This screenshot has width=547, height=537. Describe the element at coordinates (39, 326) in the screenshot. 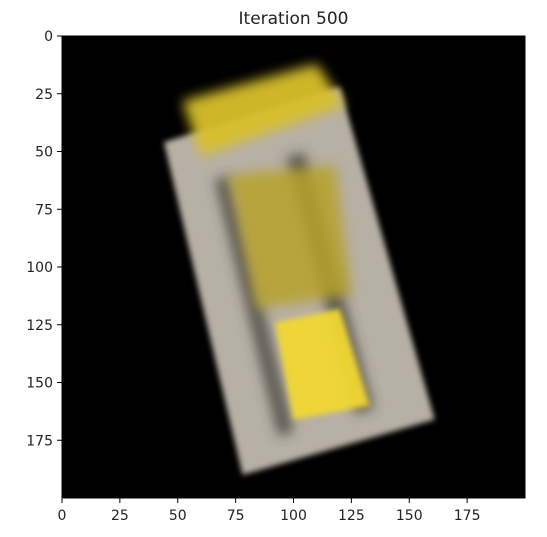

I see `y-tick-label: 125` at that location.